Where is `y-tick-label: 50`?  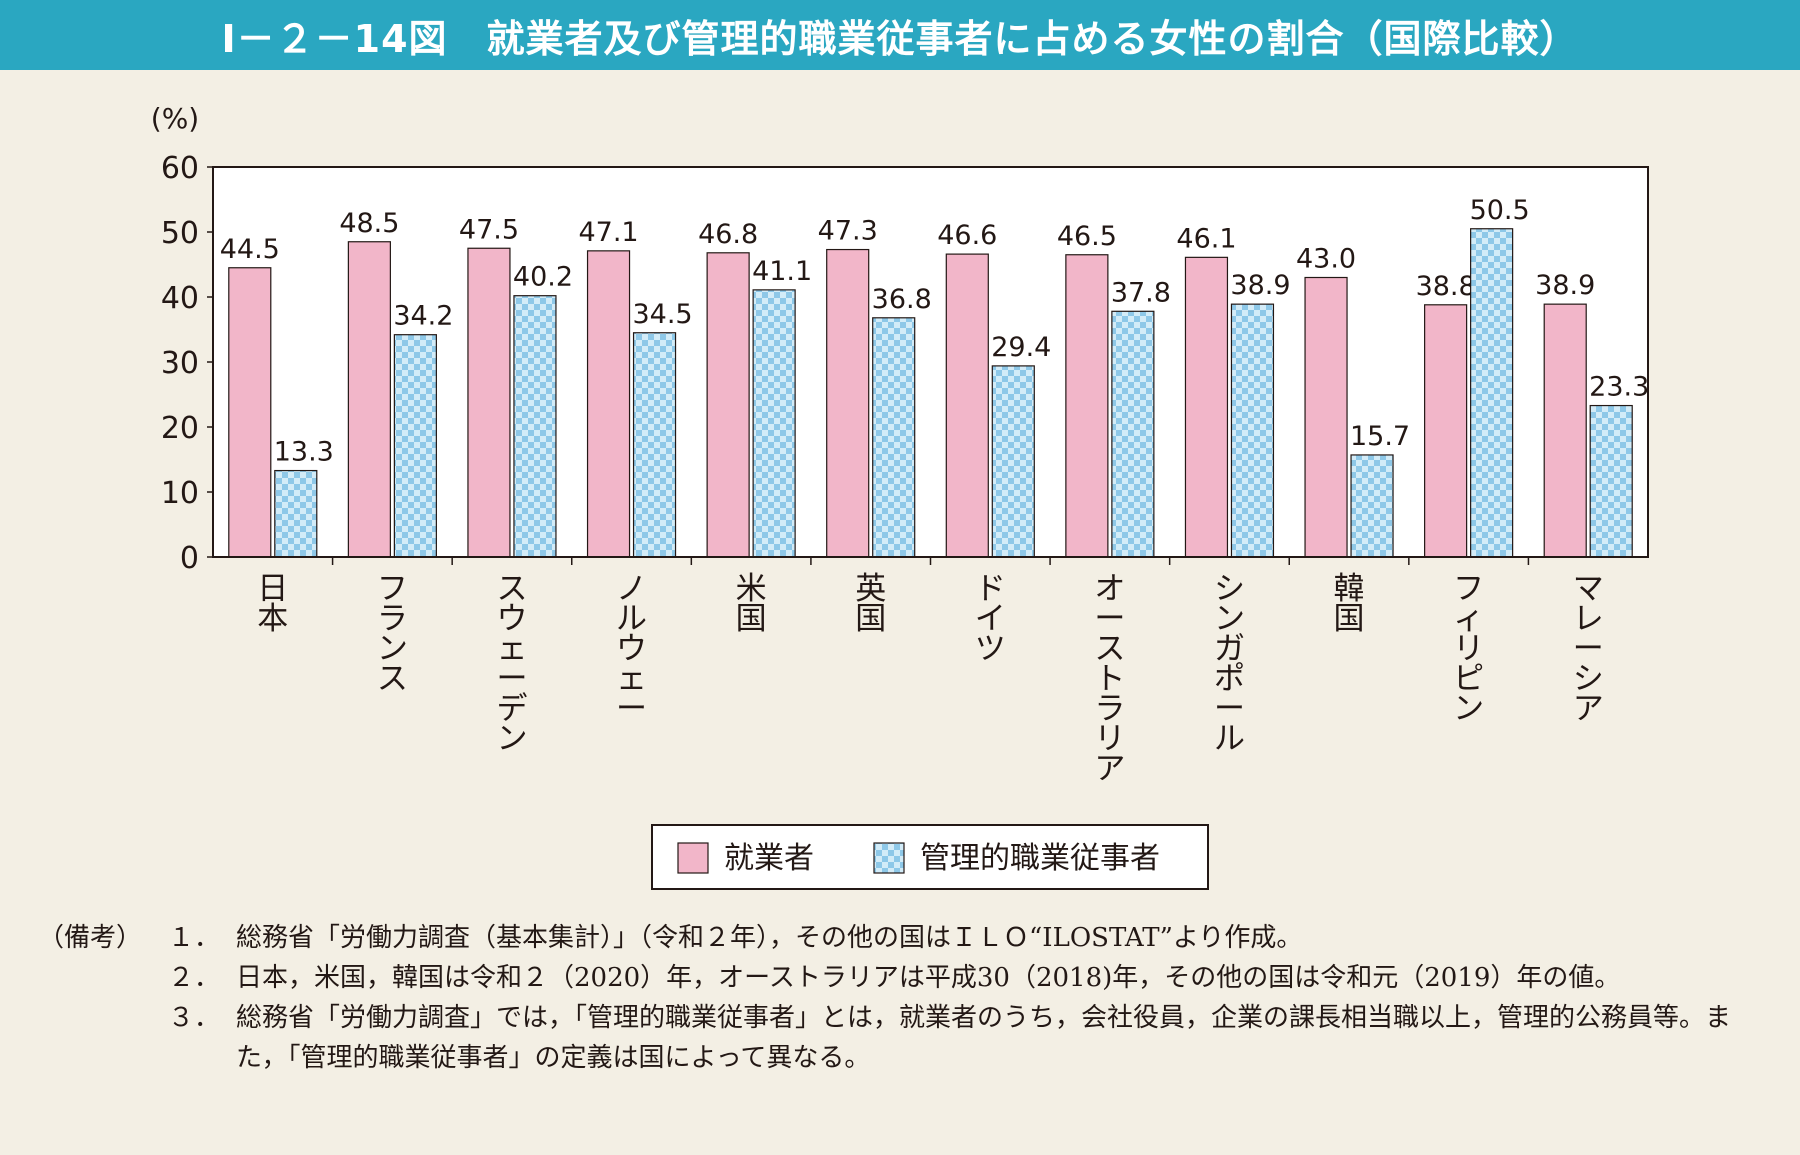 y-tick-label: 50 is located at coordinates (180, 233).